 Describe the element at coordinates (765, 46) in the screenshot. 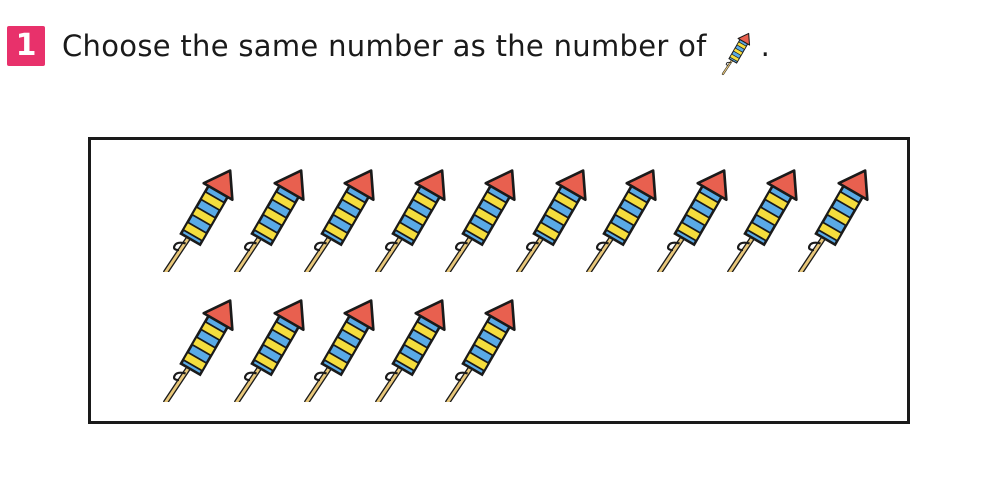

I see `question-end-punct: .` at that location.